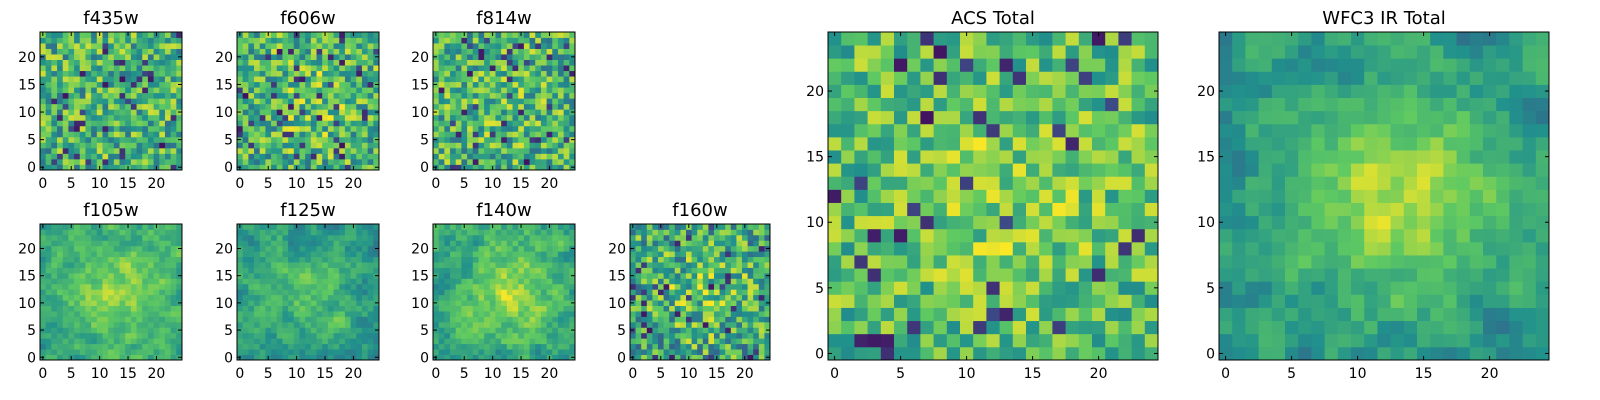 Image resolution: width=1600 pixels, height=400 pixels. I want to click on x-tick-label: 10, so click(100, 184).